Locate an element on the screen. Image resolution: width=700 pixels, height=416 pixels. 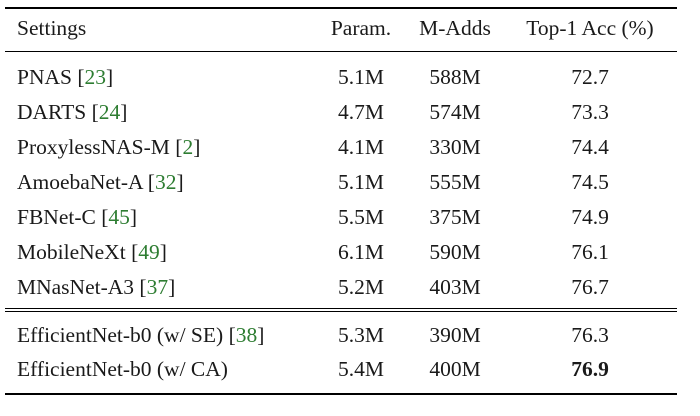
table-row: ProxylessNAS-M [2] 4.1M 330M 74.4 is located at coordinates (350, 147).